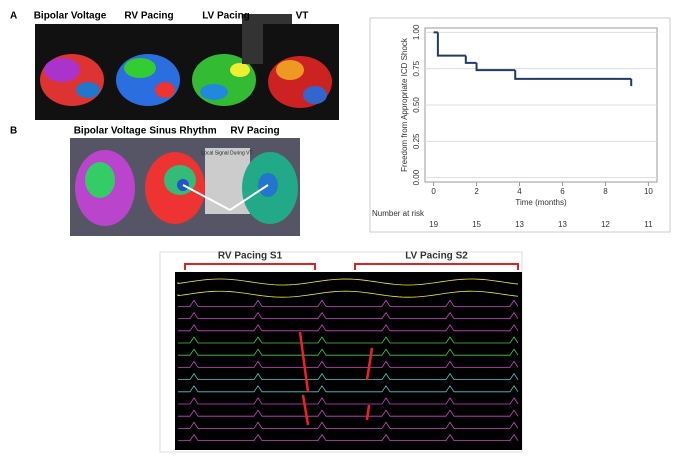 The height and width of the screenshot is (464, 680). Describe the element at coordinates (476, 191) in the screenshot. I see `x-tick-label: 2` at that location.